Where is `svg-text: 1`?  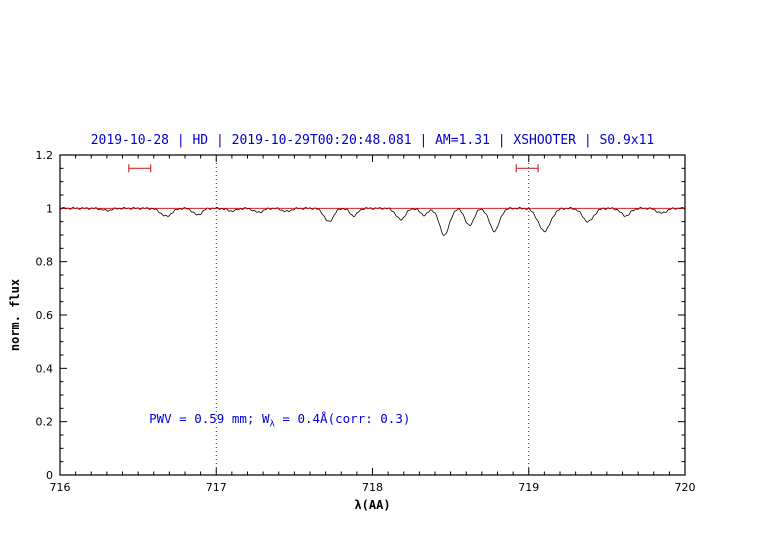
svg-text: 1 is located at coordinates (49, 208).